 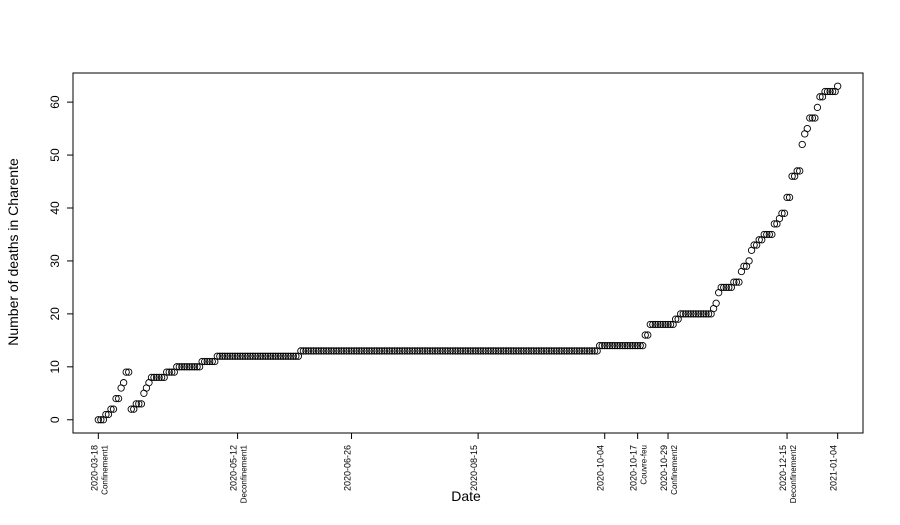 I want to click on x-tick-label: 2020-06-26, so click(x=348, y=468).